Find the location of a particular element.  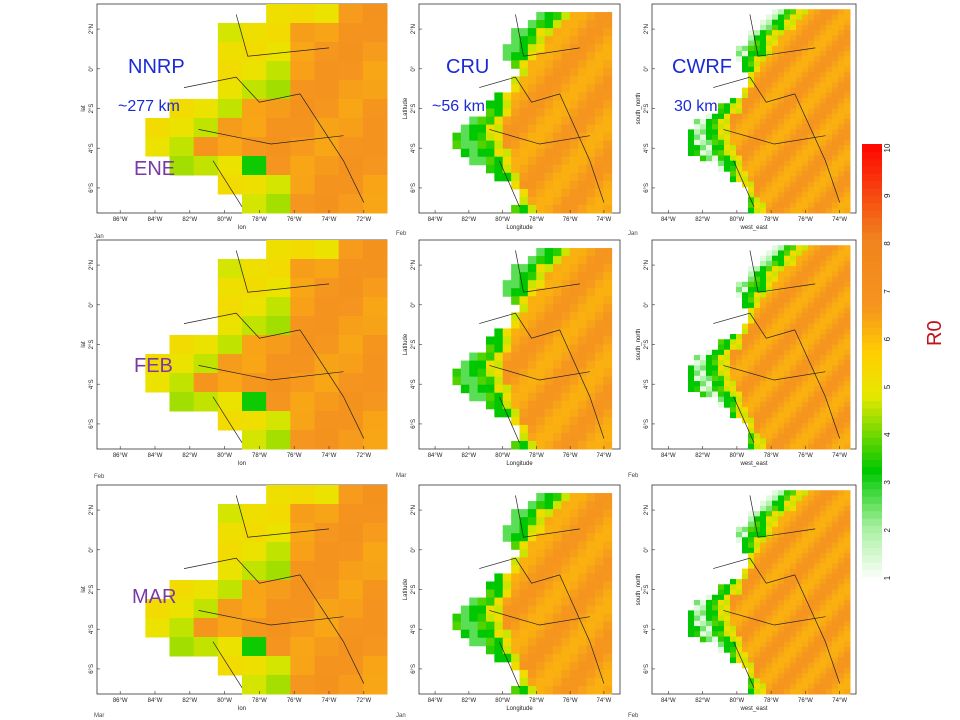

model-title-cru: CRU is located at coordinates (468, 67).